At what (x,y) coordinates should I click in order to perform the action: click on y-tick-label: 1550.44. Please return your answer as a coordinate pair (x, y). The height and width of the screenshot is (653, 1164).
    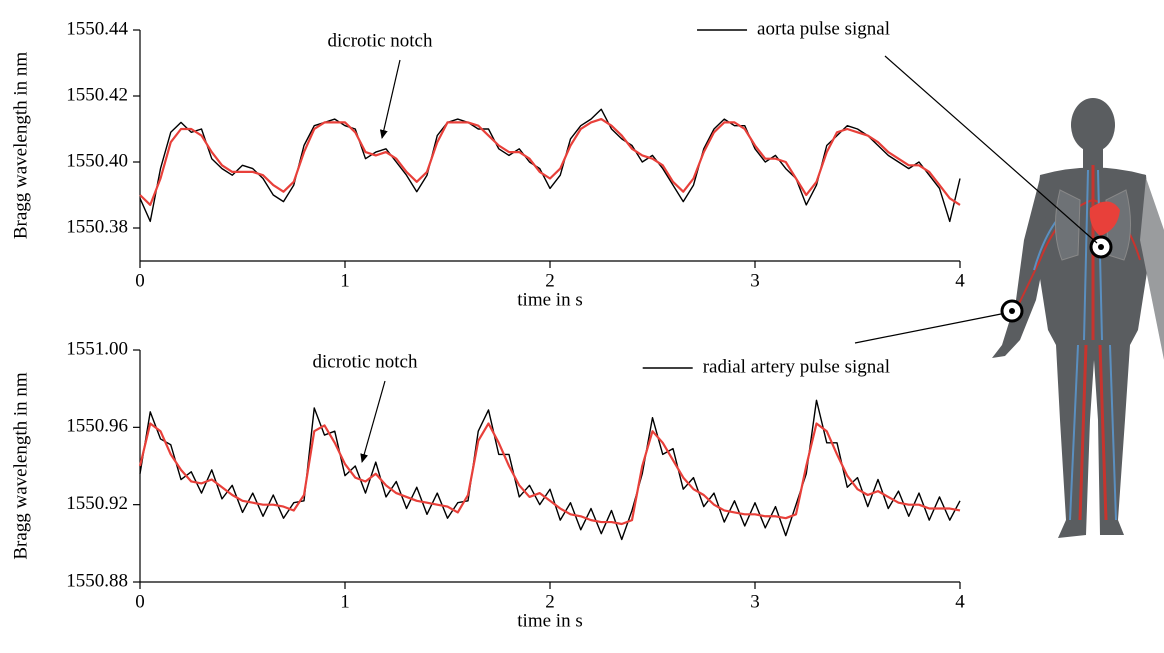
    Looking at the image, I should click on (97, 28).